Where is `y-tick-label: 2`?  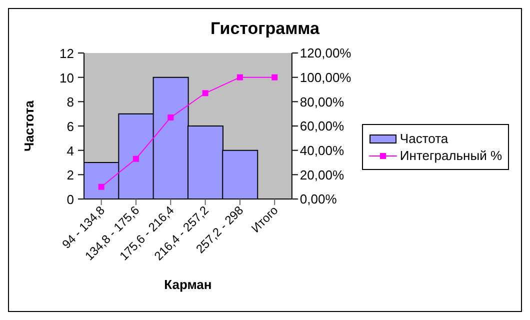
y-tick-label: 2 is located at coordinates (70, 175).